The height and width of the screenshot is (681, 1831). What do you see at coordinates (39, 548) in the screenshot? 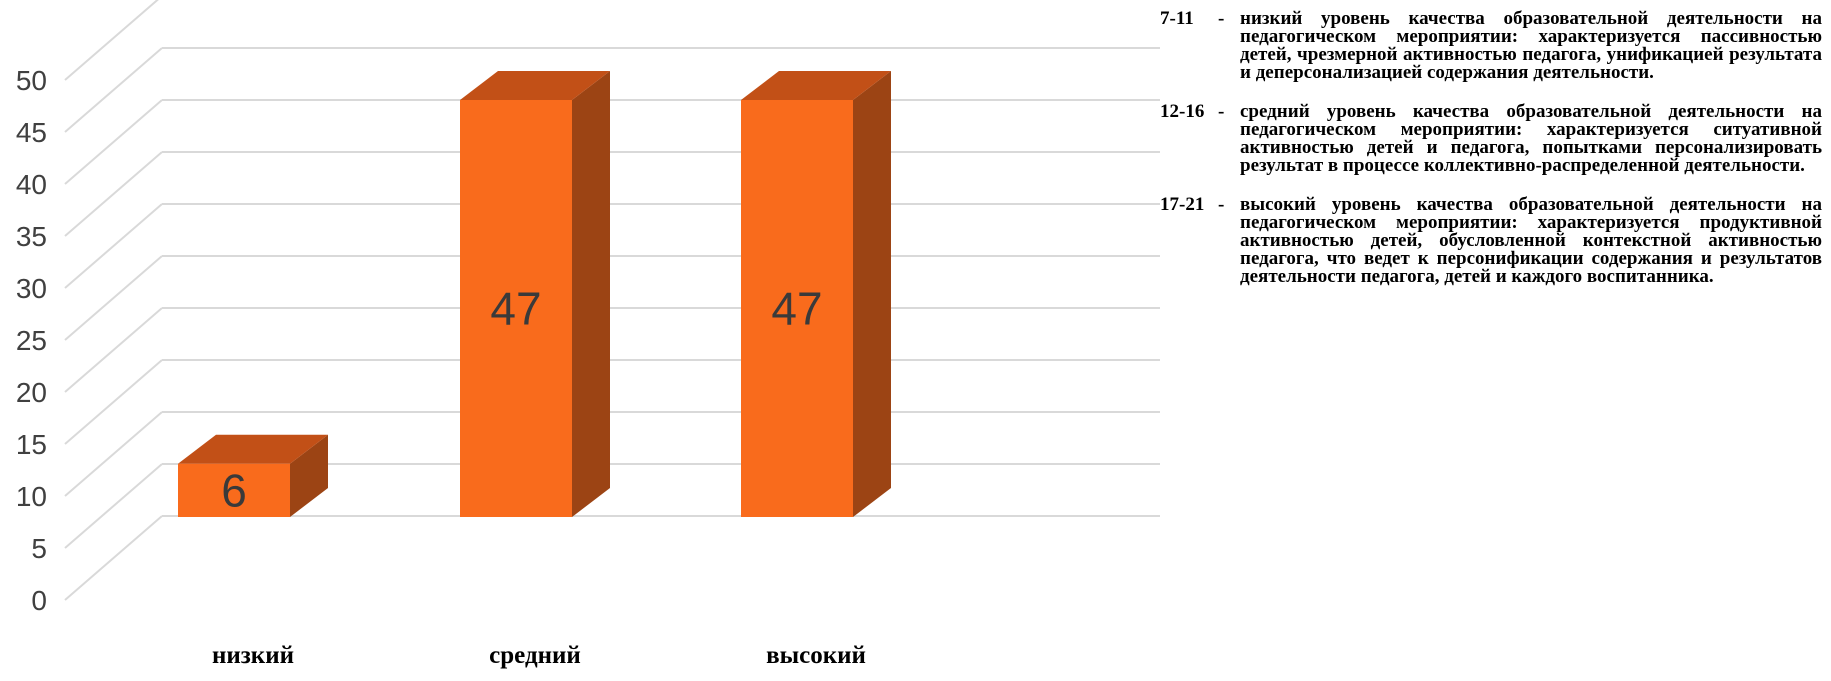
I see `y-tick-label: 5` at bounding box center [39, 548].